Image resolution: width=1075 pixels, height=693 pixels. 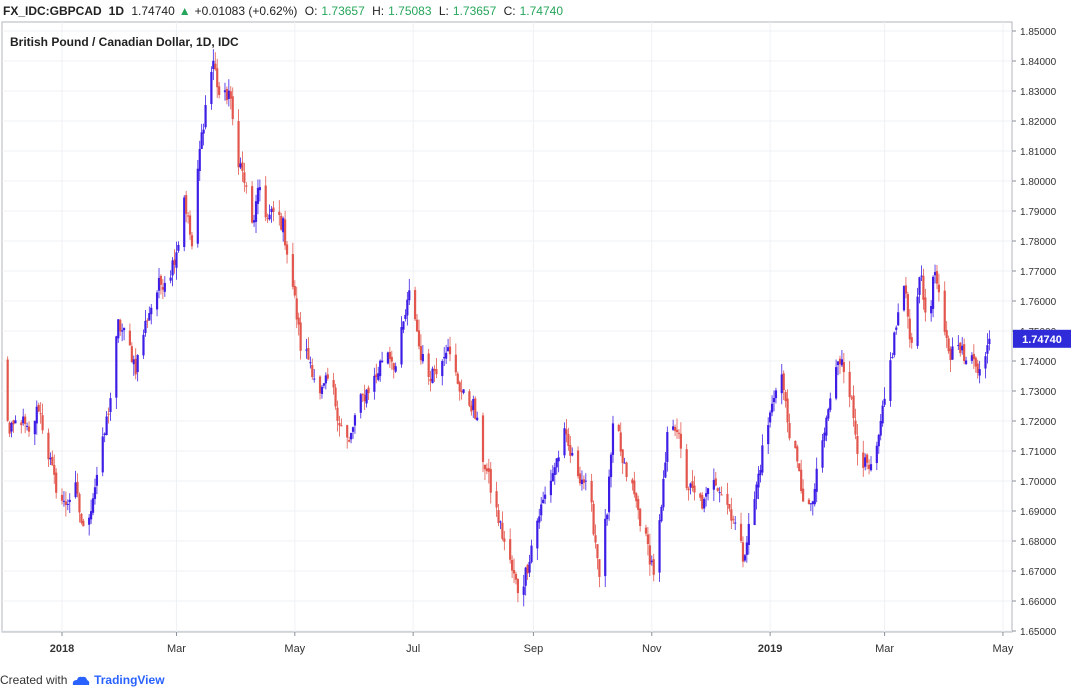 I want to click on x-tick-label: 2018, so click(x=62, y=649).